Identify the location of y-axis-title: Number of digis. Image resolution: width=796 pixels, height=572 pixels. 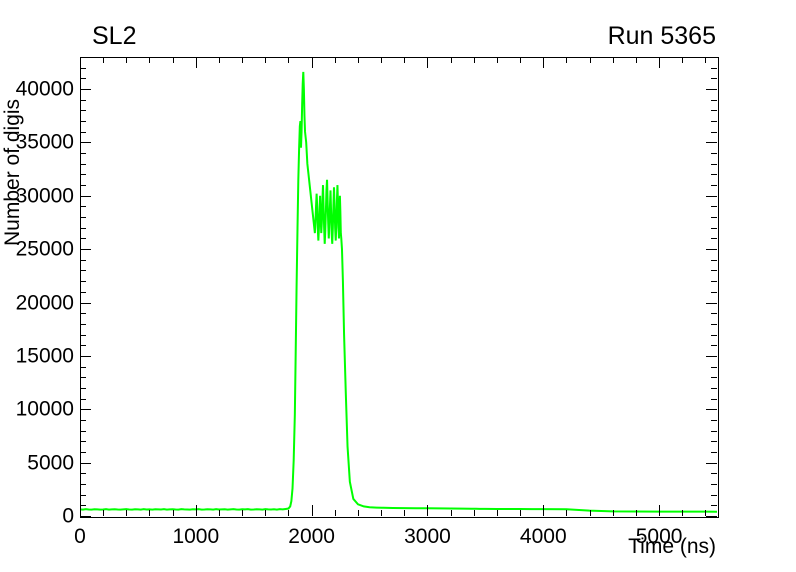
(12, 172).